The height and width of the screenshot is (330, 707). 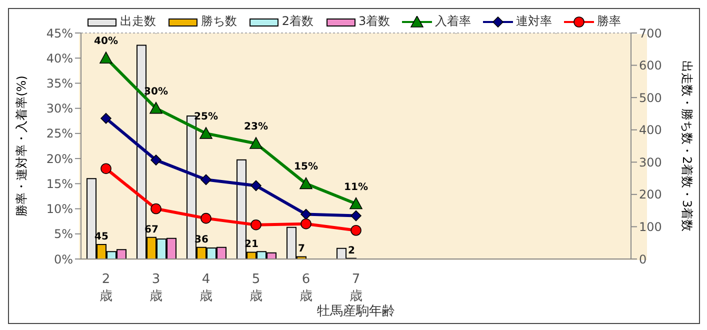 What do you see at coordinates (650, 33) in the screenshot?
I see `y2-tick-label: 700` at bounding box center [650, 33].